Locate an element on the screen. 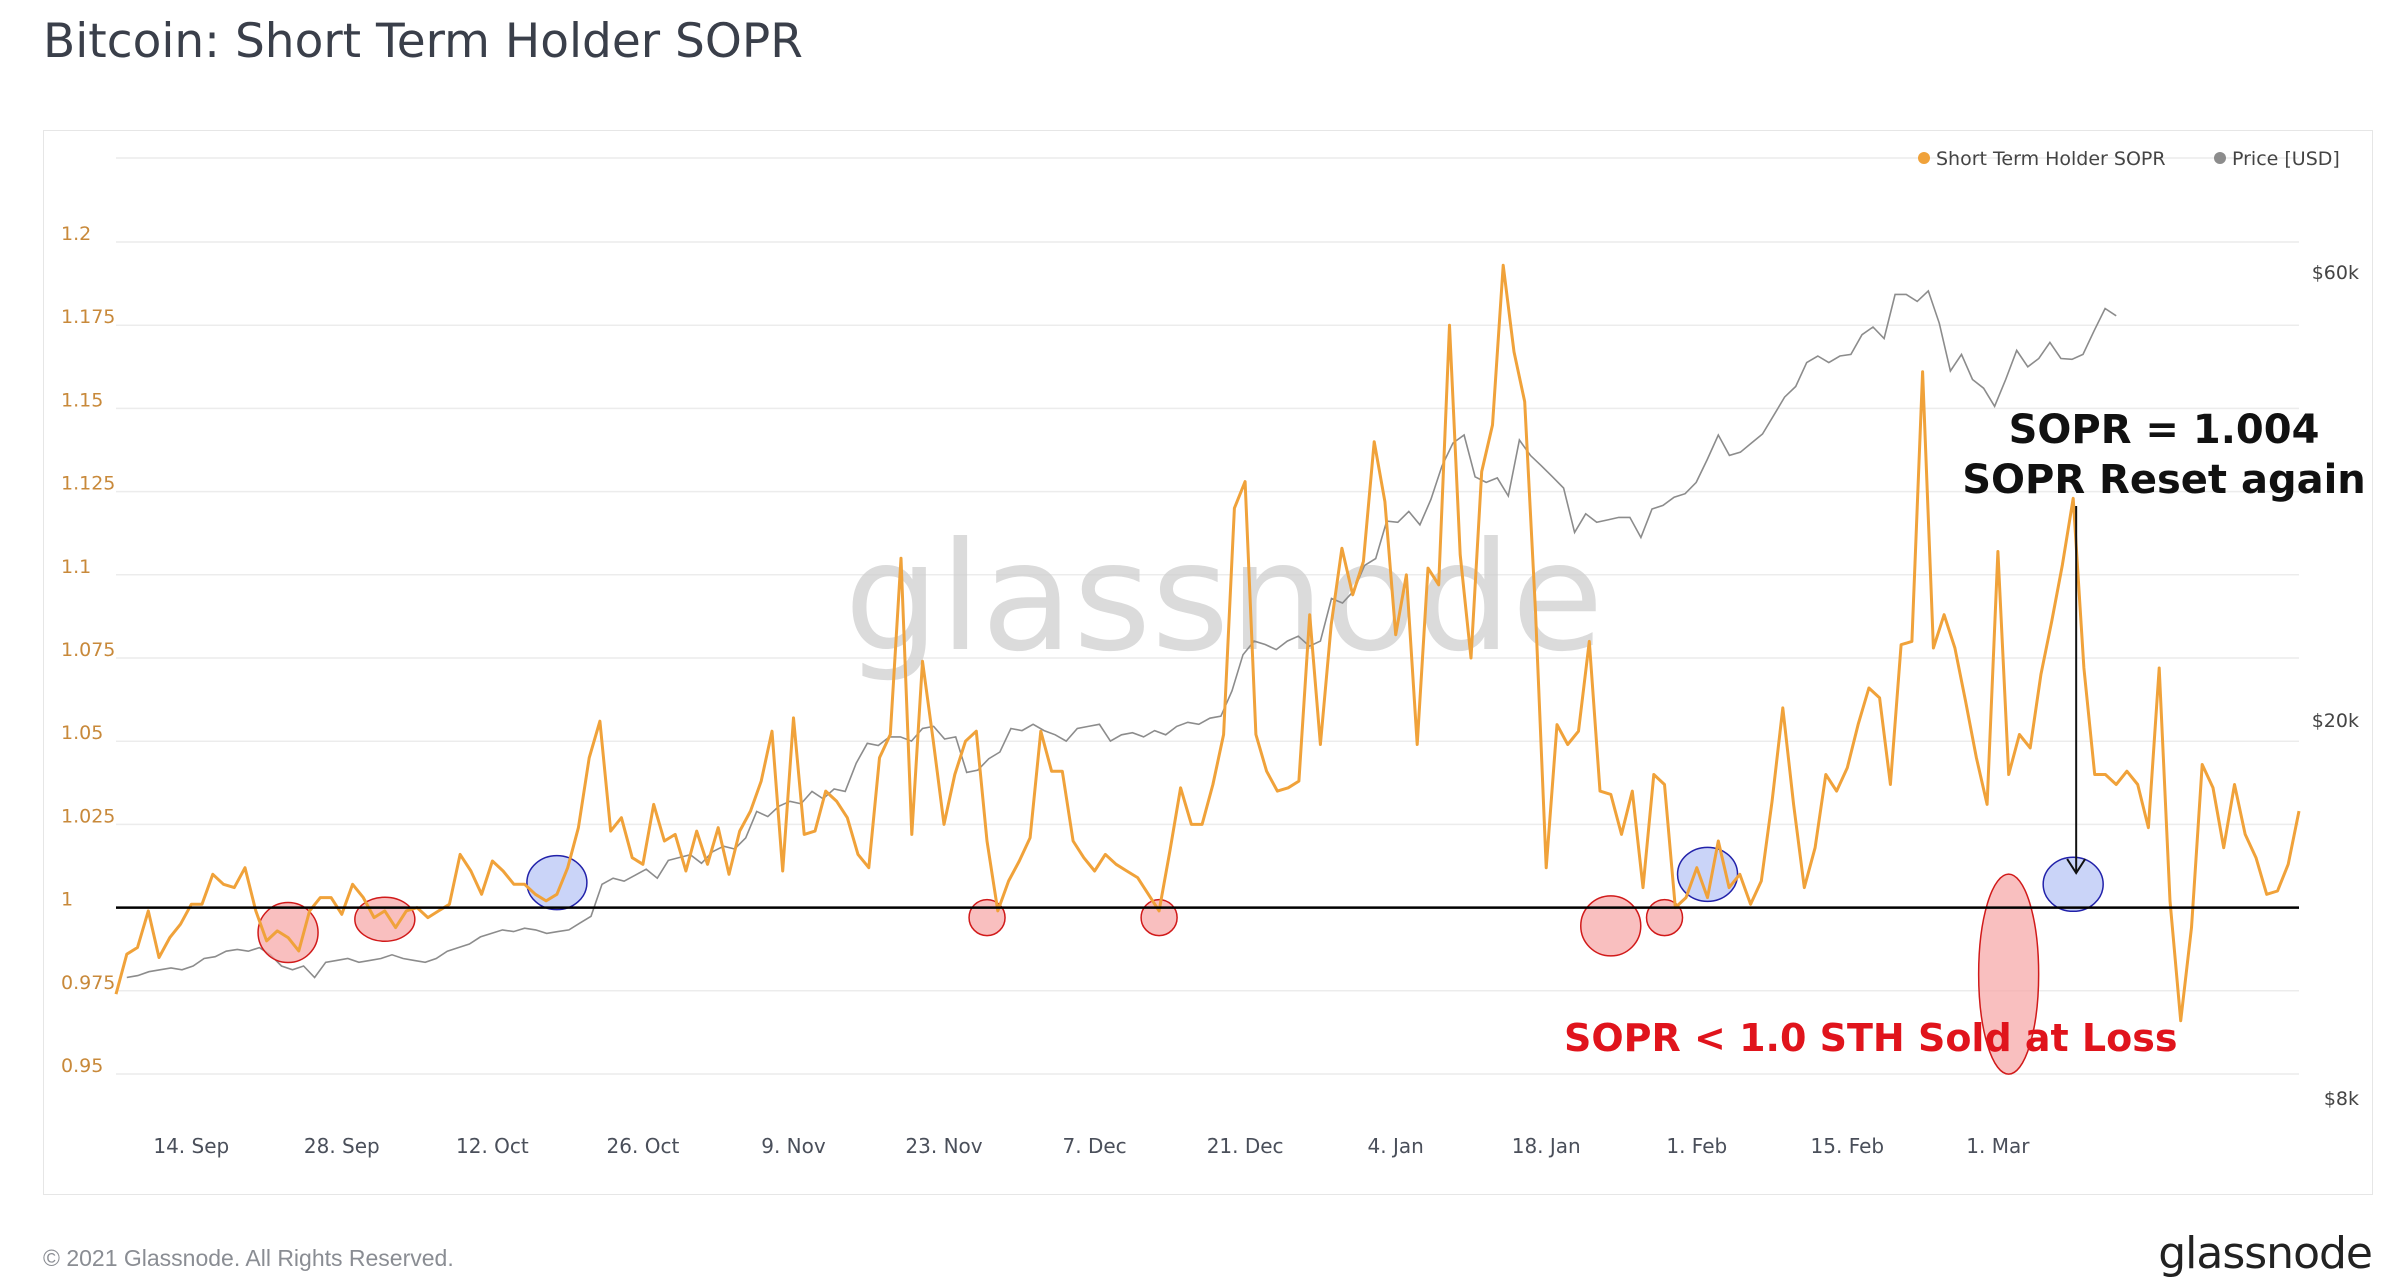  y-tick-label: 1.05 is located at coordinates (82, 733).